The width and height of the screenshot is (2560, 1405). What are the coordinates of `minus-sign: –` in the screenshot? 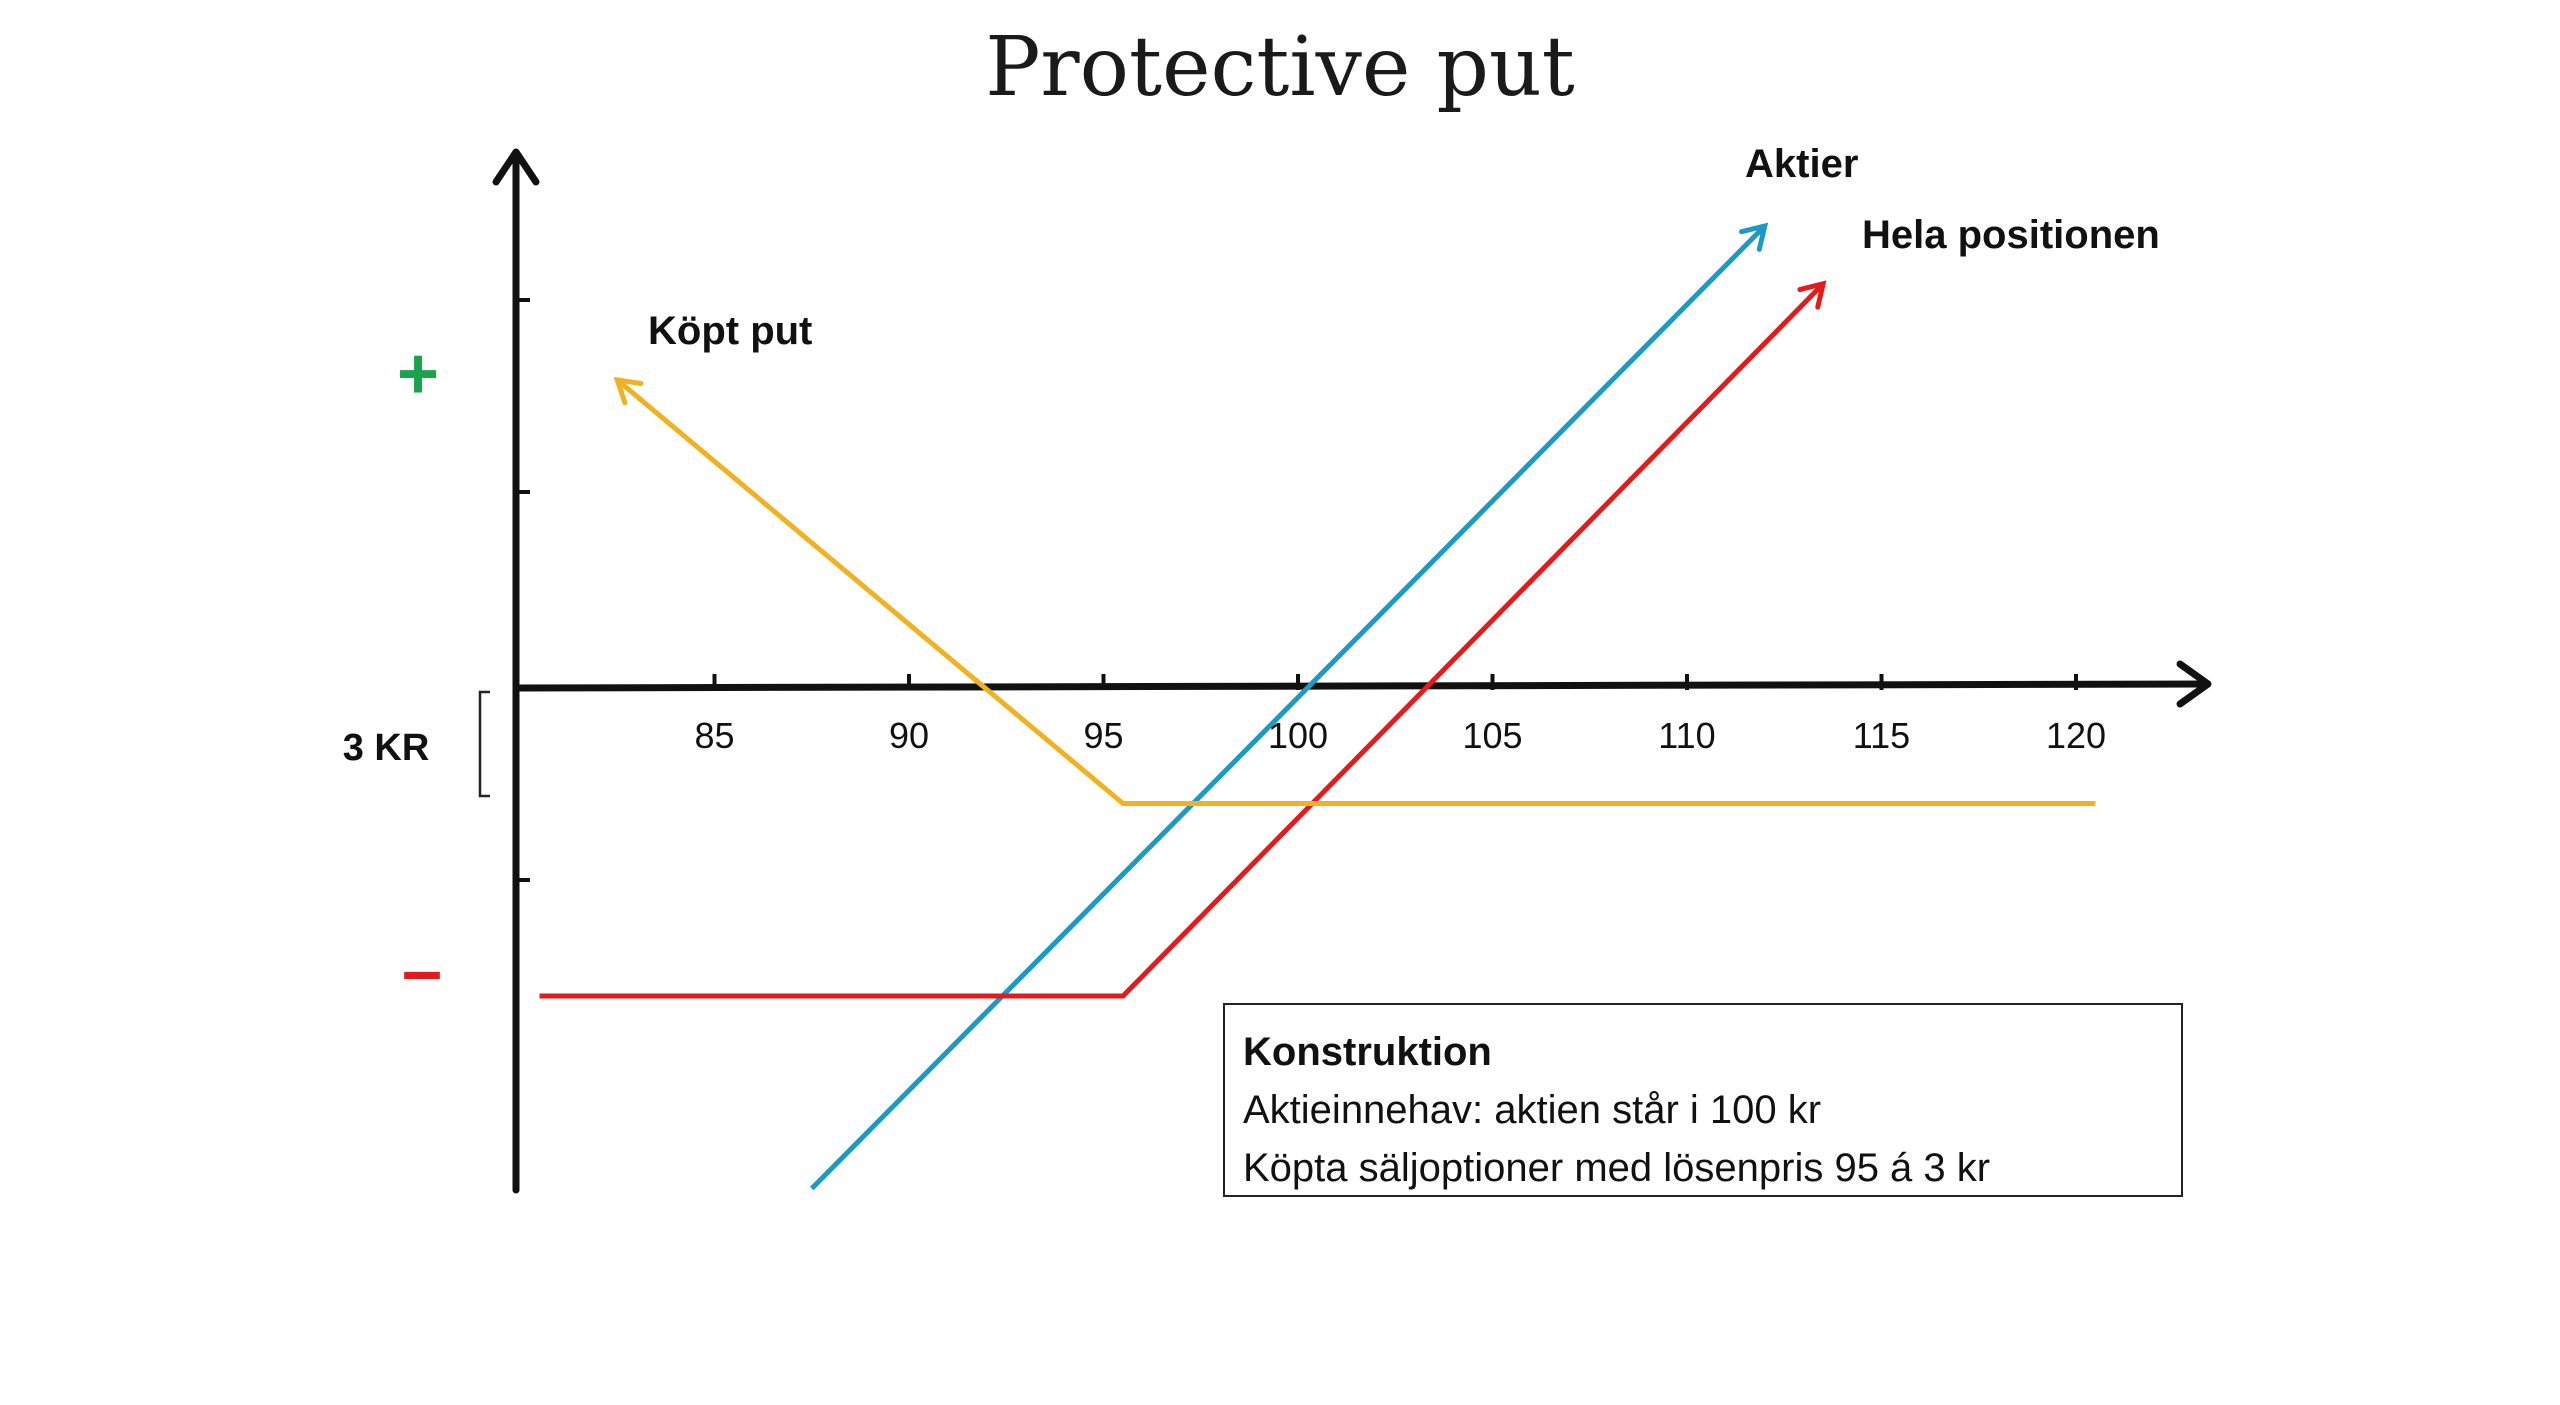 It's located at (422, 971).